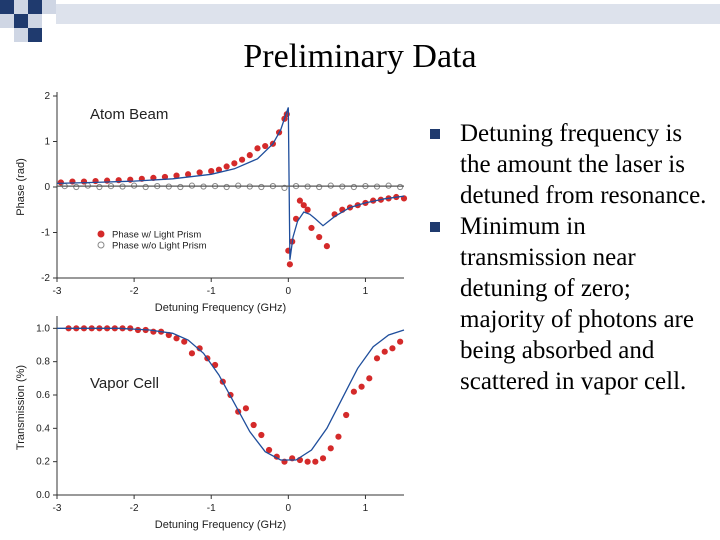 This screenshot has height=540, width=720. What do you see at coordinates (43, 395) in the screenshot?
I see `y-tick-label: 0.6` at bounding box center [43, 395].